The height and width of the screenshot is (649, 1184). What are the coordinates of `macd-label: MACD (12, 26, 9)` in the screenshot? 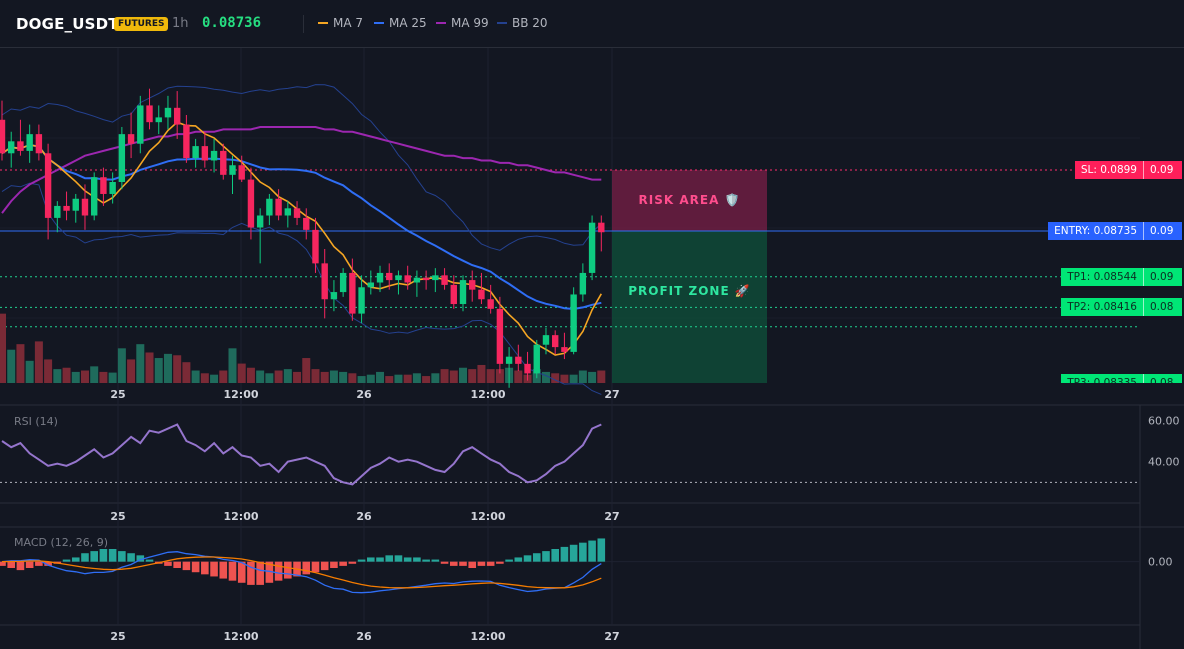 It's located at (61, 542).